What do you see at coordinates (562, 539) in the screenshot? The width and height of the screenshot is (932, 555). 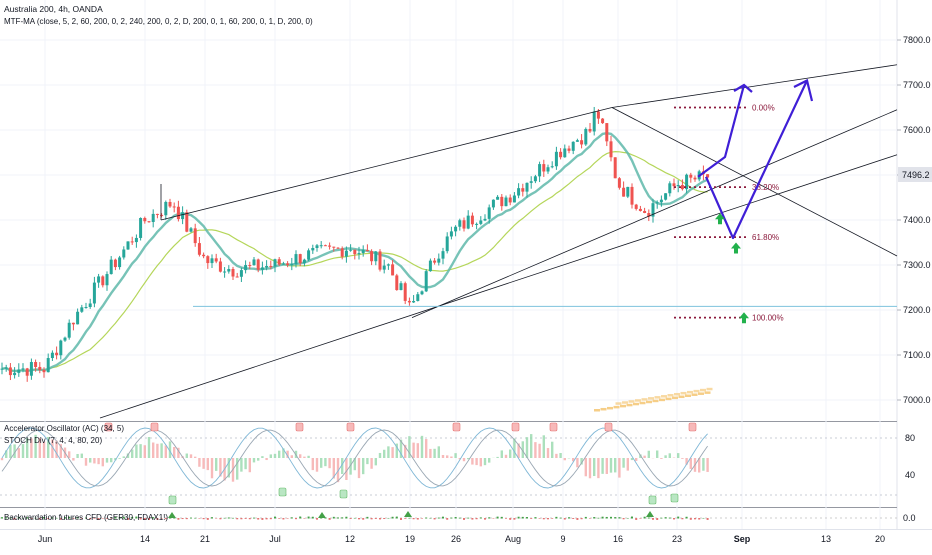 I see `time-tick-label: 9` at bounding box center [562, 539].